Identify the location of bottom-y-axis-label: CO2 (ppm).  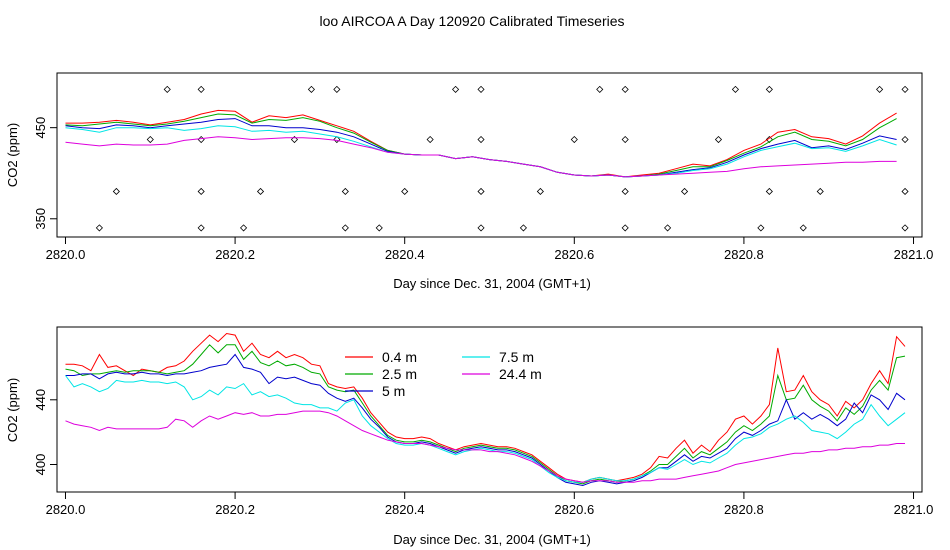
(12, 410).